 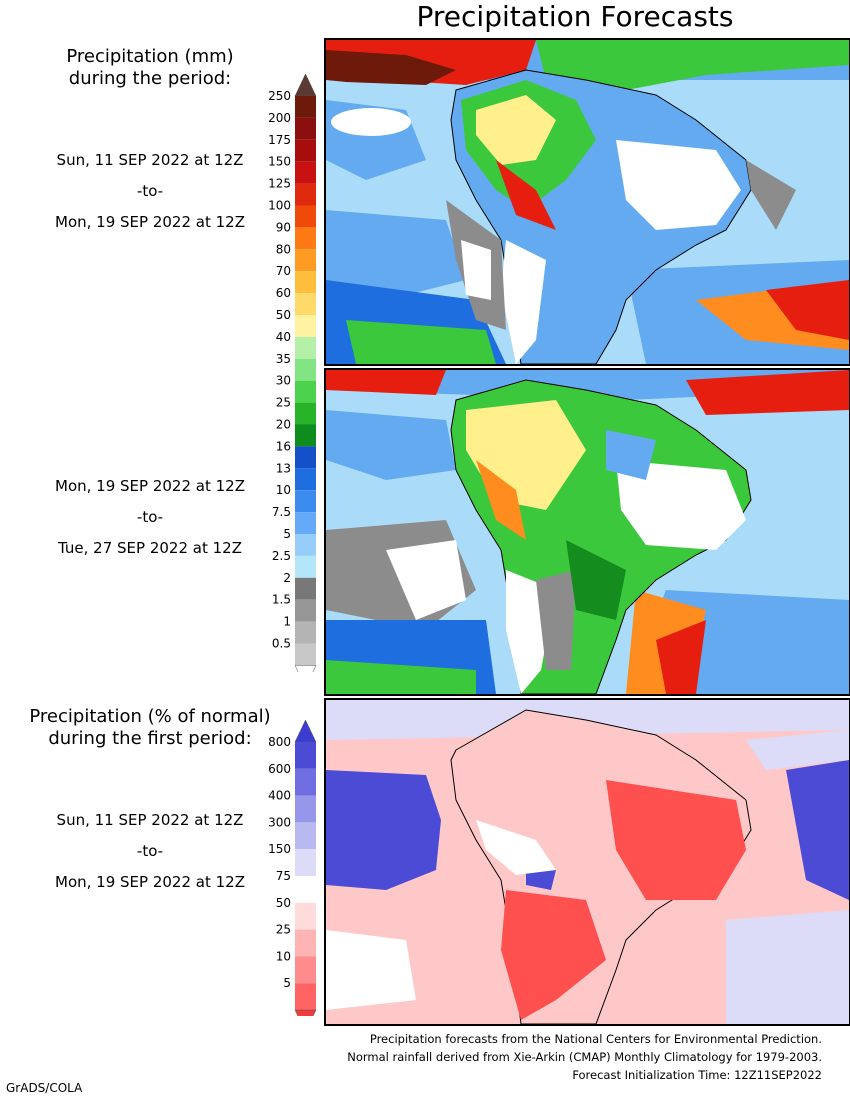 What do you see at coordinates (287, 622) in the screenshot?
I see `mm-scale-label: 1` at bounding box center [287, 622].